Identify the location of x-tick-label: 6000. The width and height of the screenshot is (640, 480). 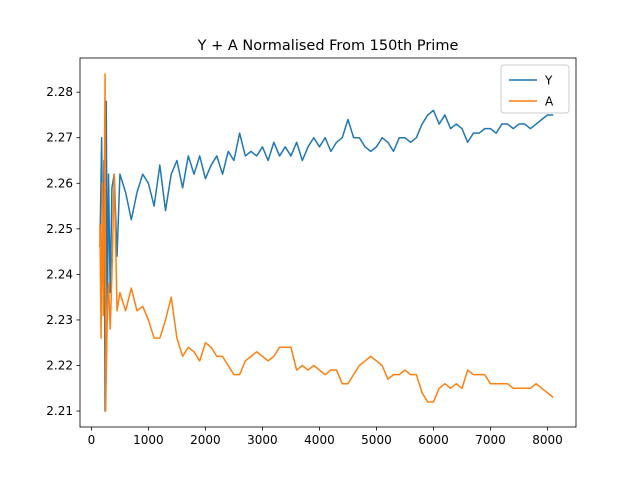
(433, 440).